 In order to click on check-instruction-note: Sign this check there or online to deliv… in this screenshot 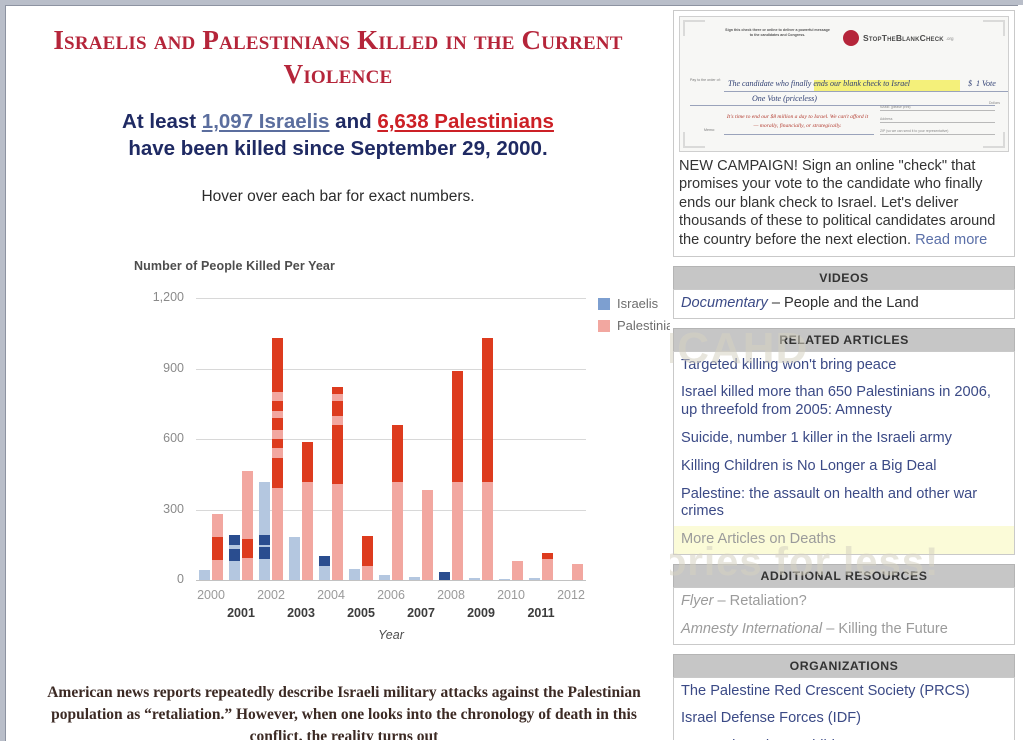, I will do `click(777, 33)`.